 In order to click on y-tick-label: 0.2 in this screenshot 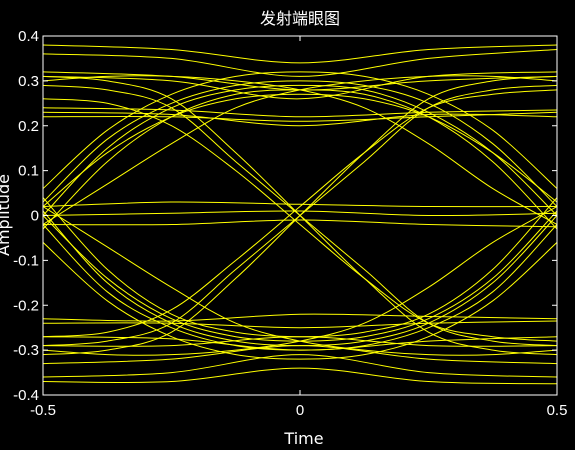, I will do `click(28, 126)`.